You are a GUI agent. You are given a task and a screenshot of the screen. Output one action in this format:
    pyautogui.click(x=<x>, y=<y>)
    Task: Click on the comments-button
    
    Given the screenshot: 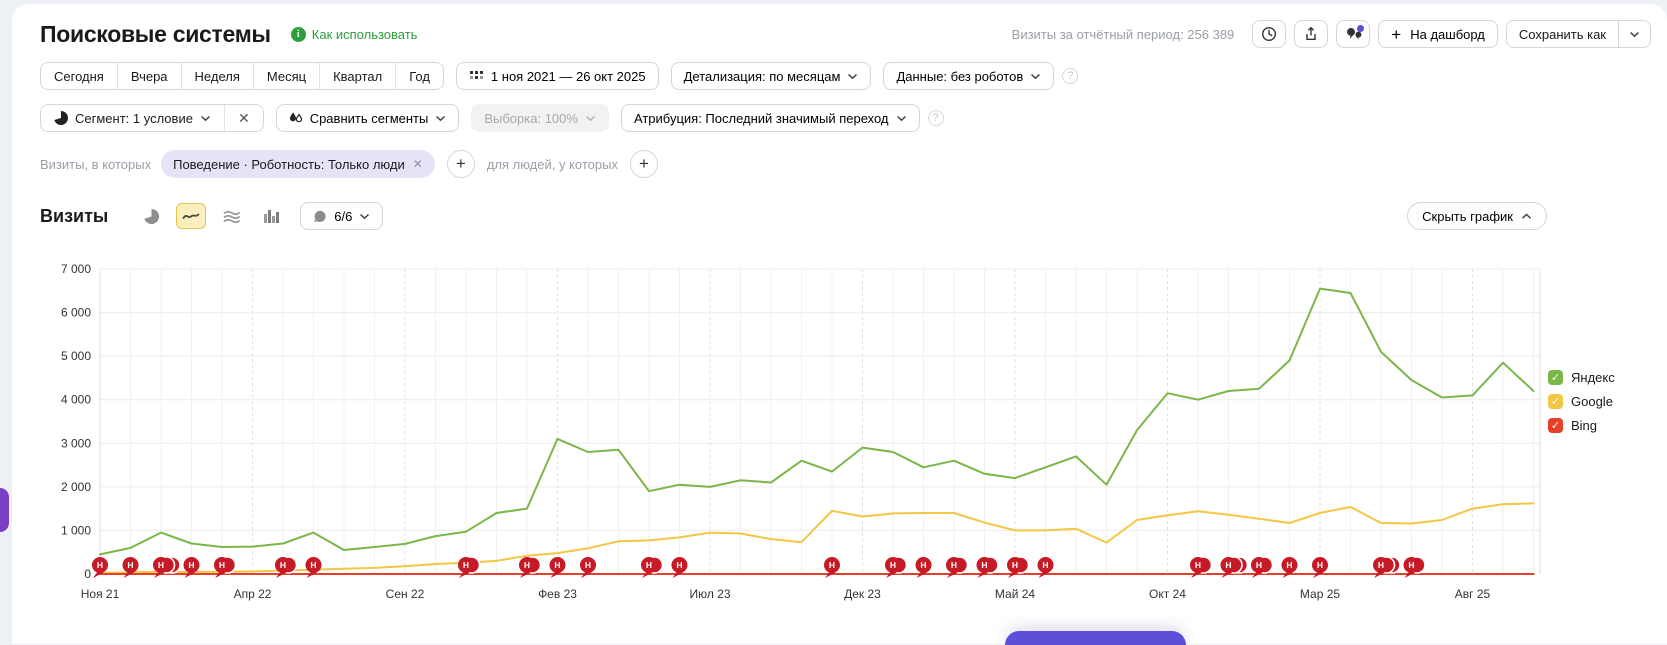 What is the action you would take?
    pyautogui.click(x=1353, y=34)
    